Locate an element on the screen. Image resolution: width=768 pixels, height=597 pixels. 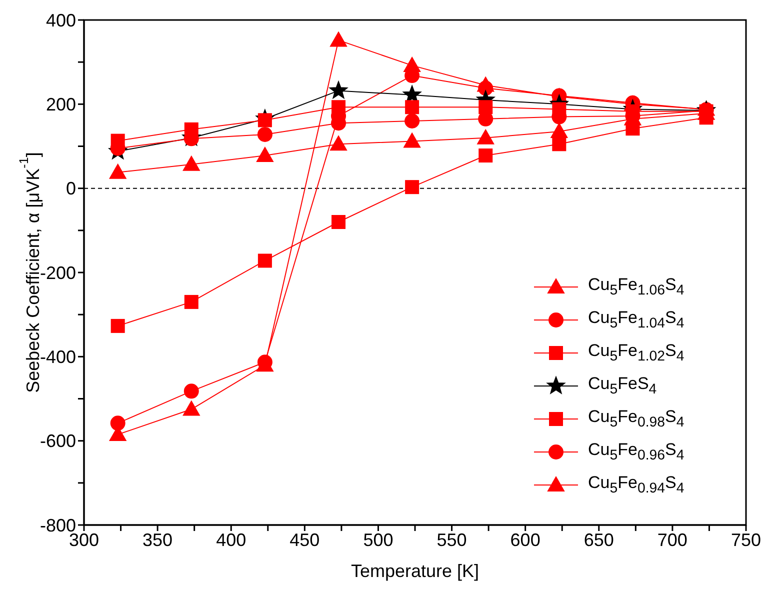
y-tick-label: -400 is located at coordinates (58, 357).